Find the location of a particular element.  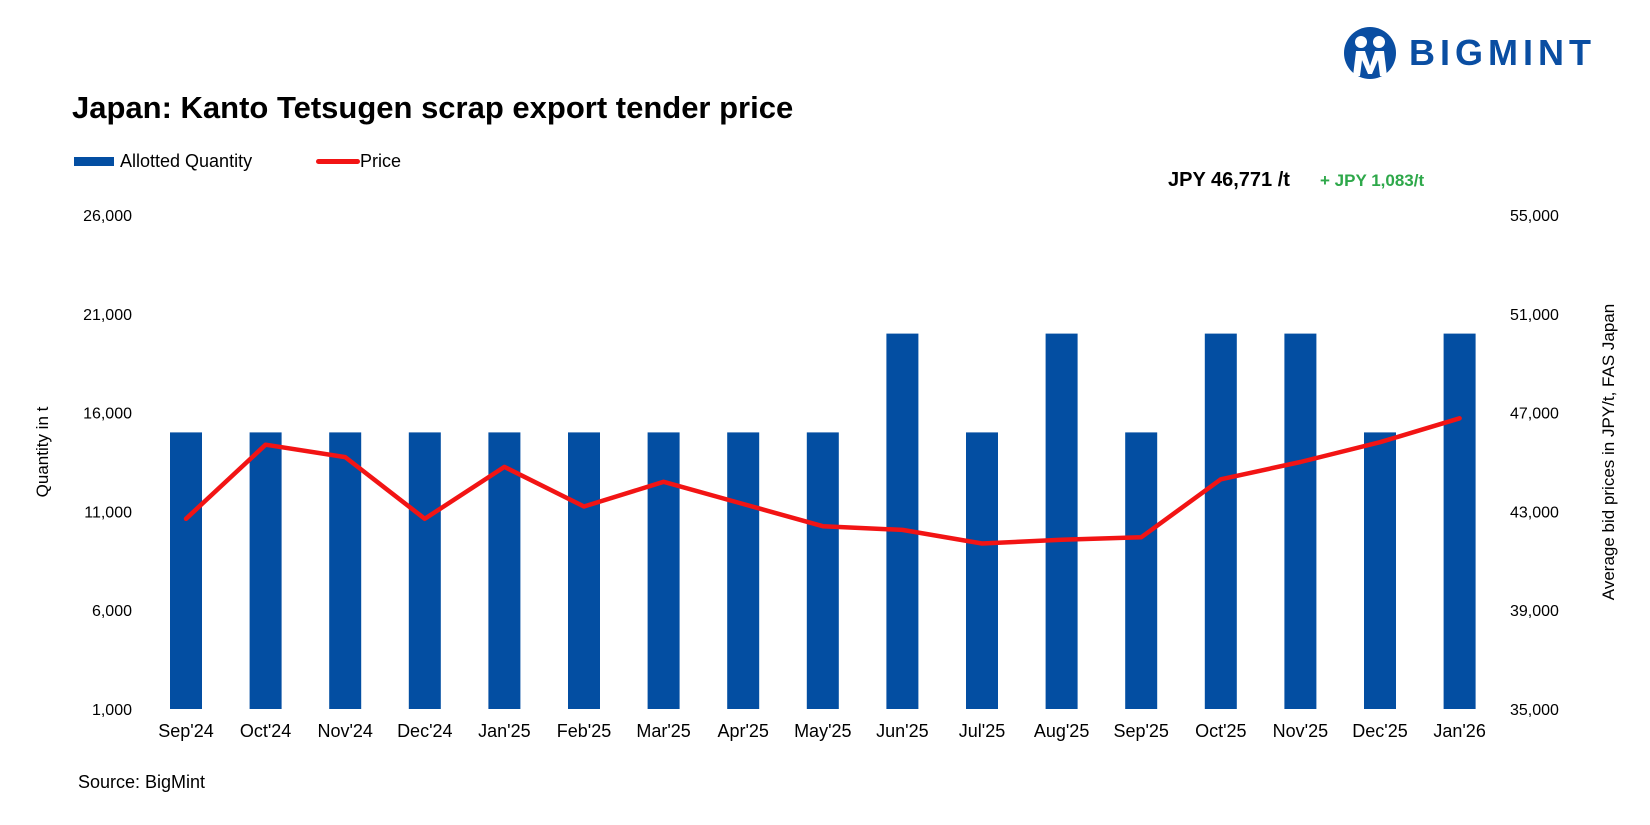

y-tick-label-left: 6,000 is located at coordinates (112, 611).